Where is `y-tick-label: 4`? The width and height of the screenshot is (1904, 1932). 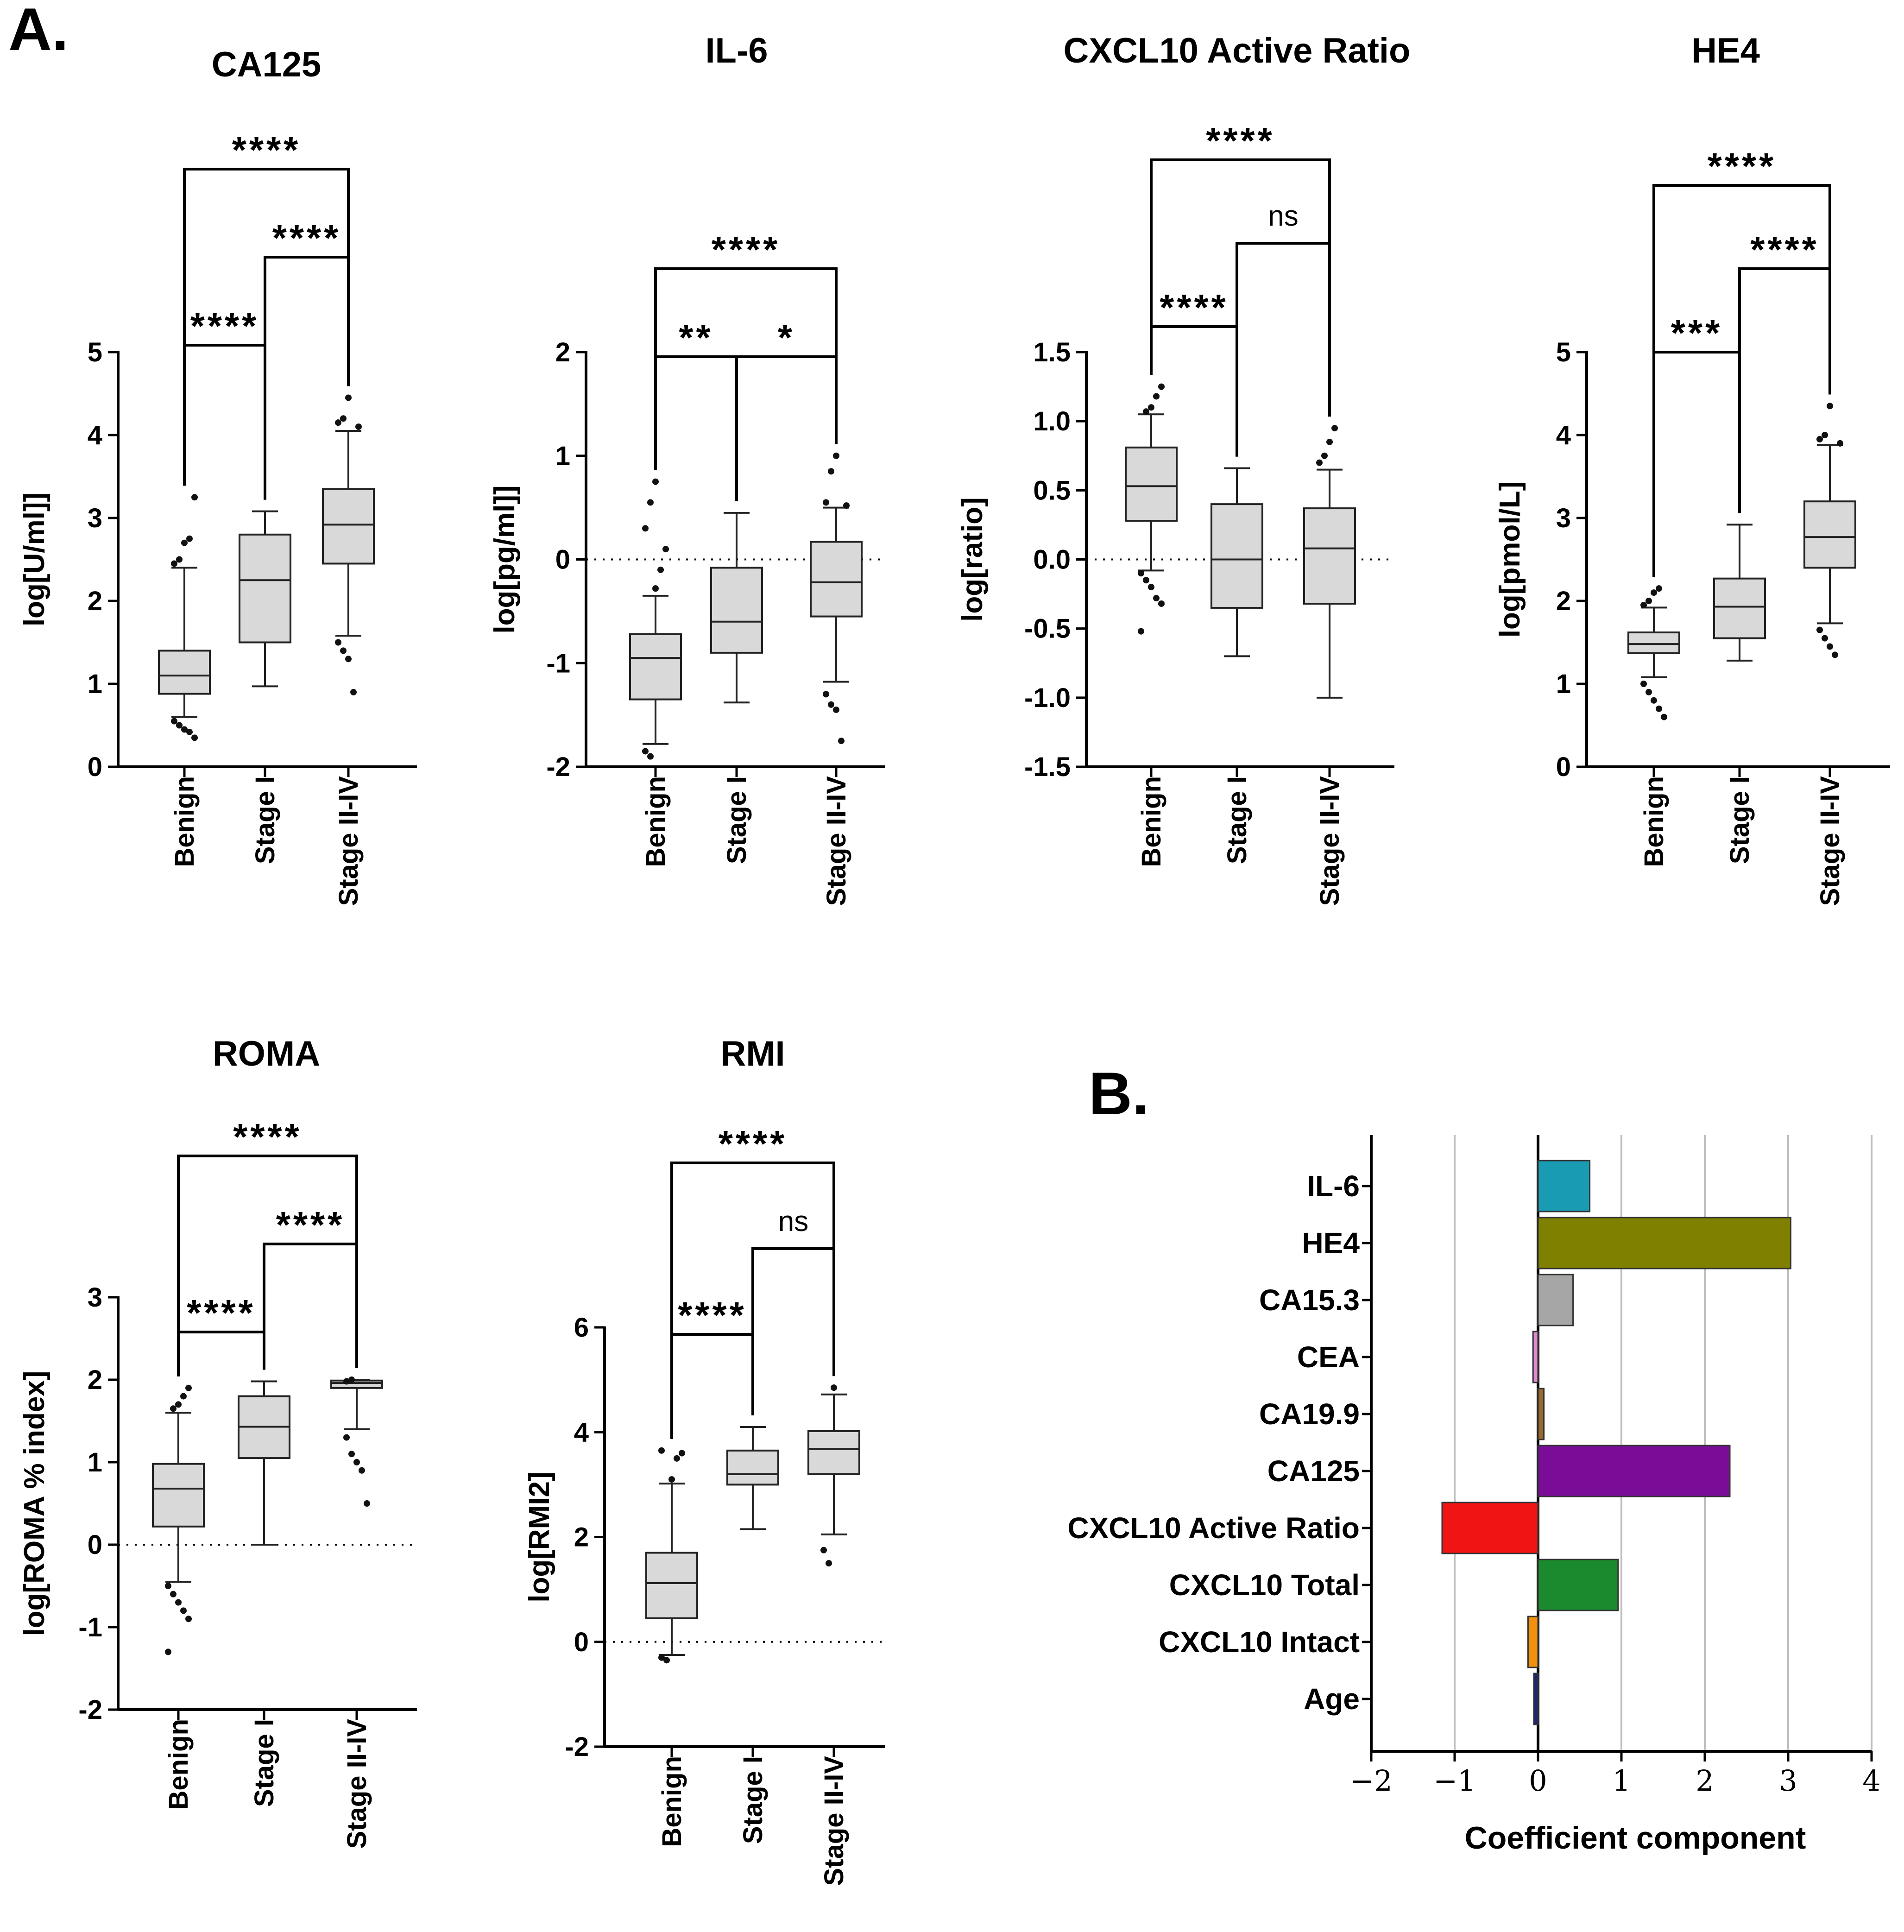
y-tick-label: 4 is located at coordinates (1563, 435).